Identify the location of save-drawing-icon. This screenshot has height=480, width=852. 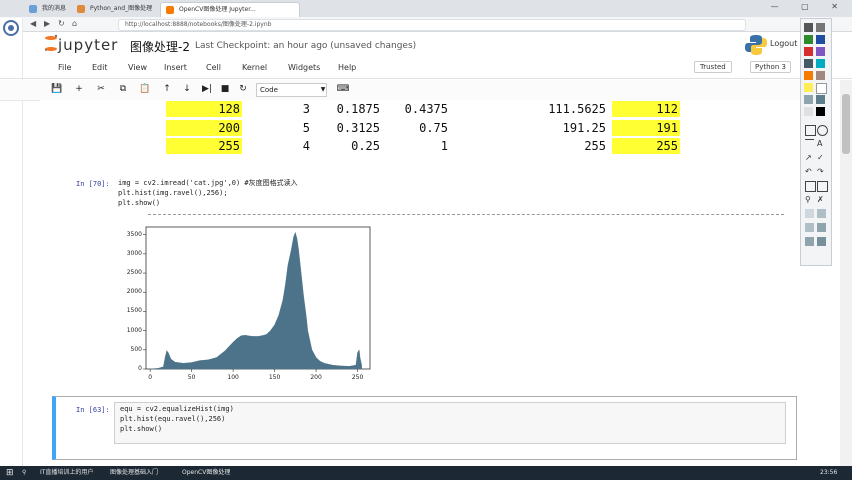
(809, 241).